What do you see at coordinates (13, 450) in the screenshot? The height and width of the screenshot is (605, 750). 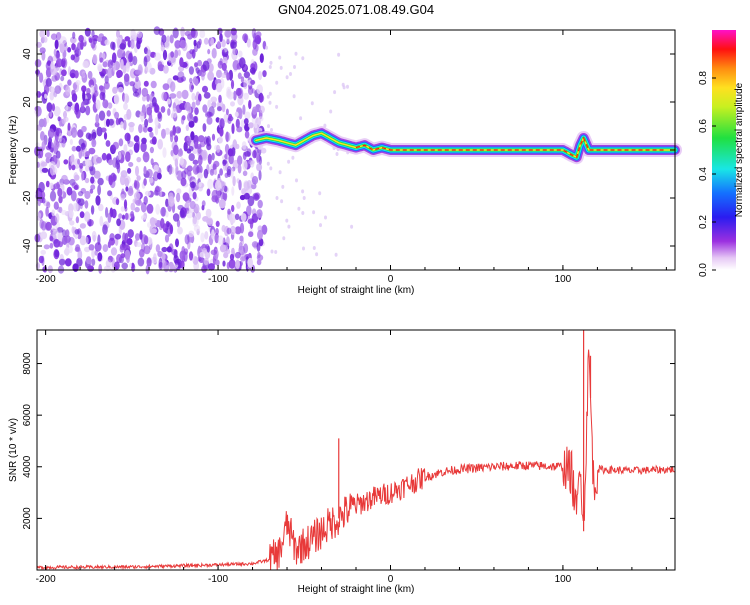 I see `snr-y-label: SNR (10 * v/v)` at bounding box center [13, 450].